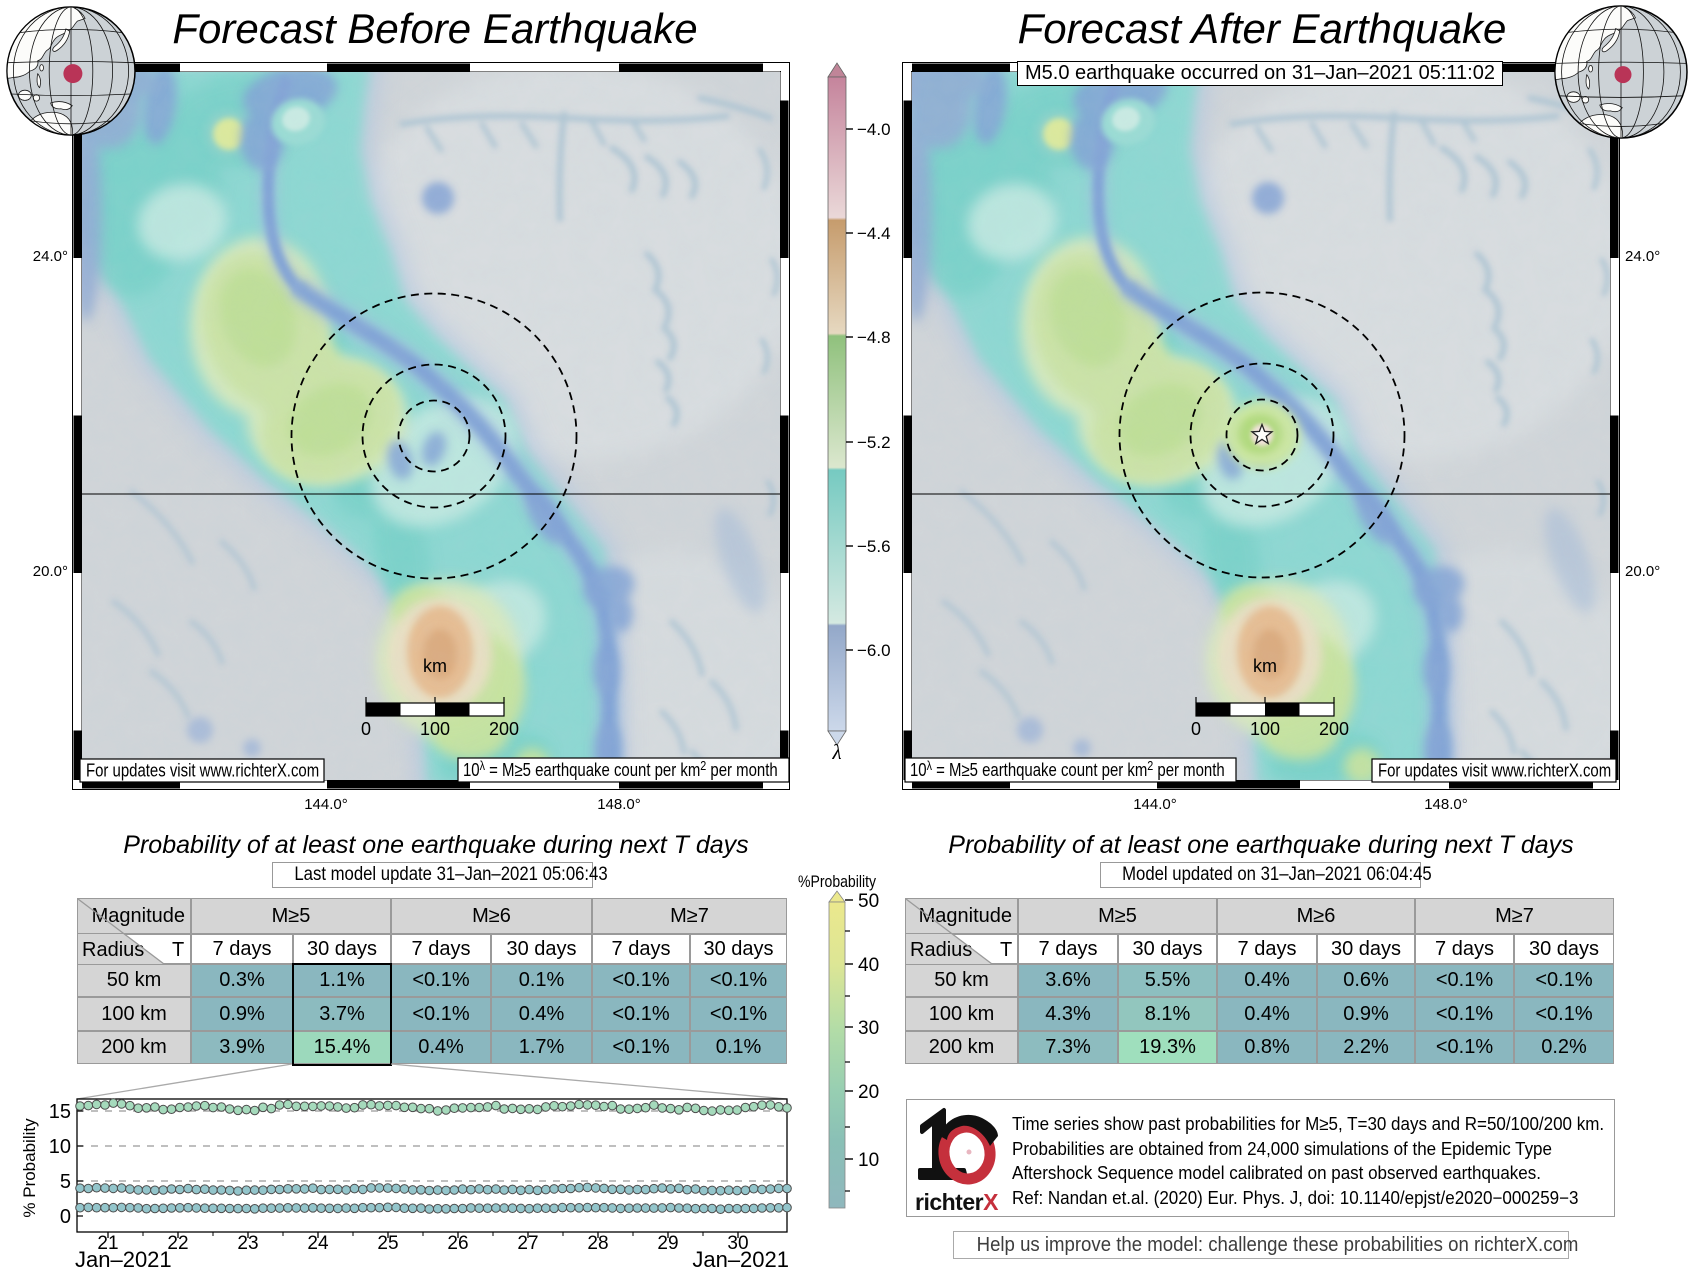 This screenshot has height=1267, width=1692. I want to click on svg-text: 50, so click(868, 901).